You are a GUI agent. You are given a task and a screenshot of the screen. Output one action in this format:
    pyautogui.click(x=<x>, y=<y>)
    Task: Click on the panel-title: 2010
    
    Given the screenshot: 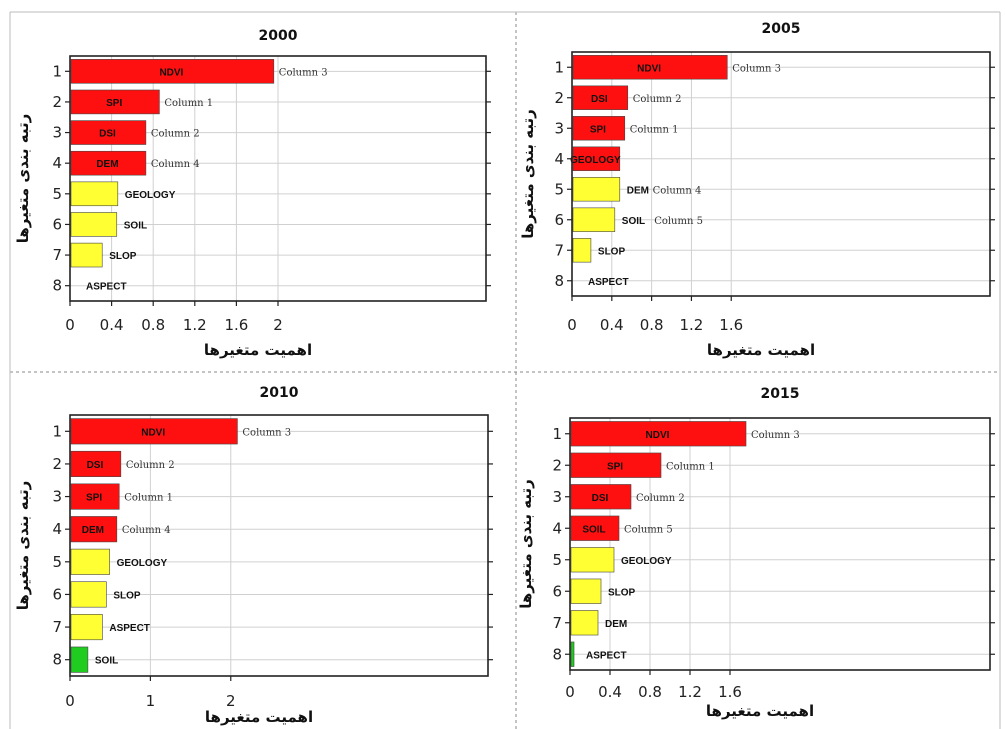 What is the action you would take?
    pyautogui.click(x=279, y=393)
    